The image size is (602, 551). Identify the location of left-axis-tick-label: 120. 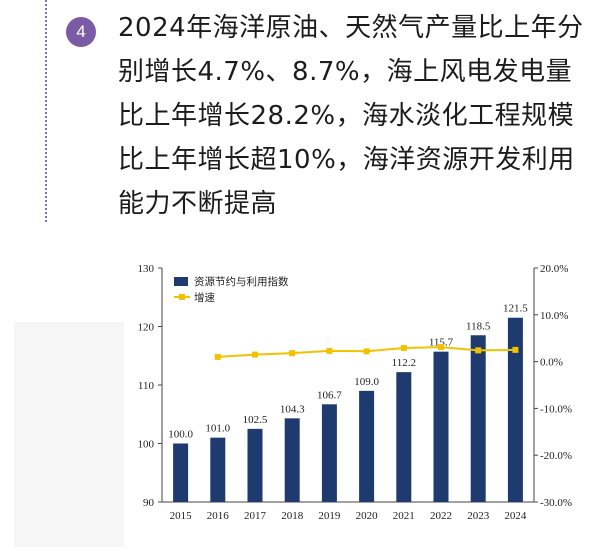
(146, 328).